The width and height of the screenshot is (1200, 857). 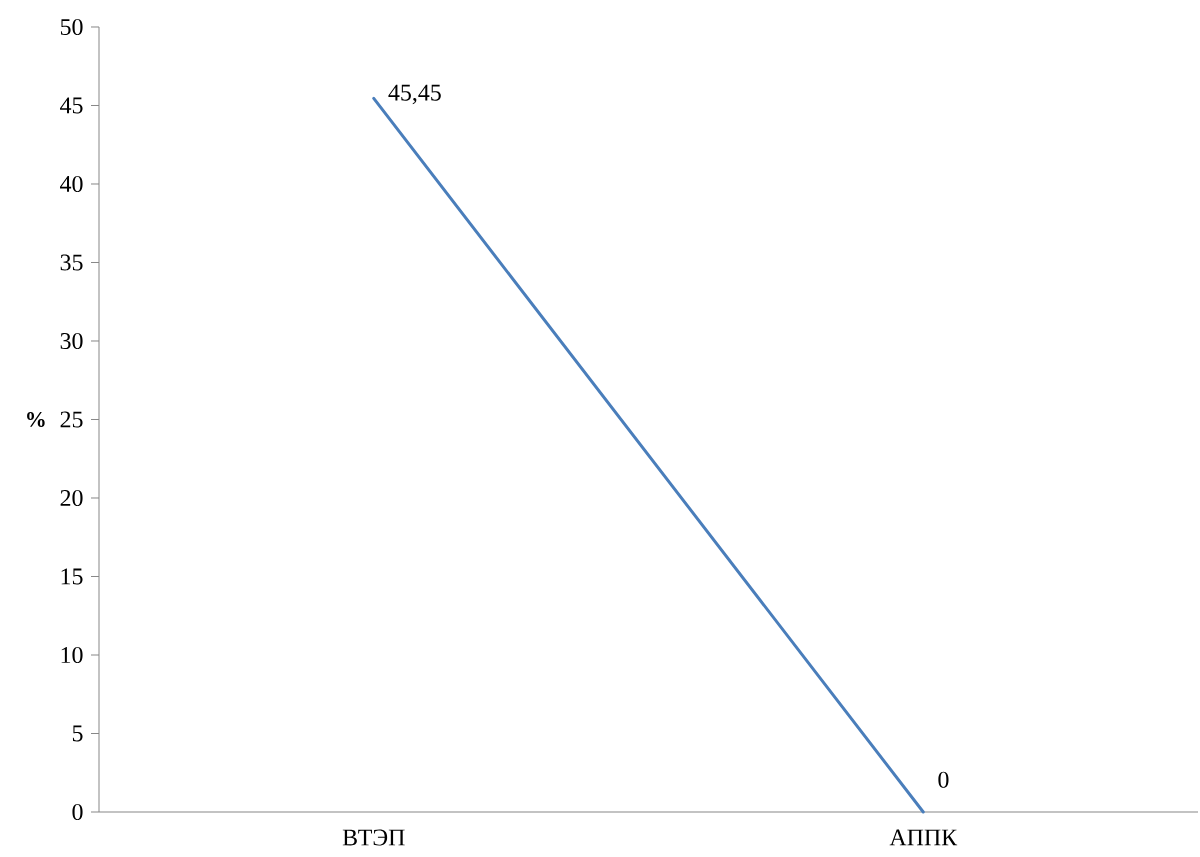 What do you see at coordinates (414, 94) in the screenshot?
I see `data-label: 45,45` at bounding box center [414, 94].